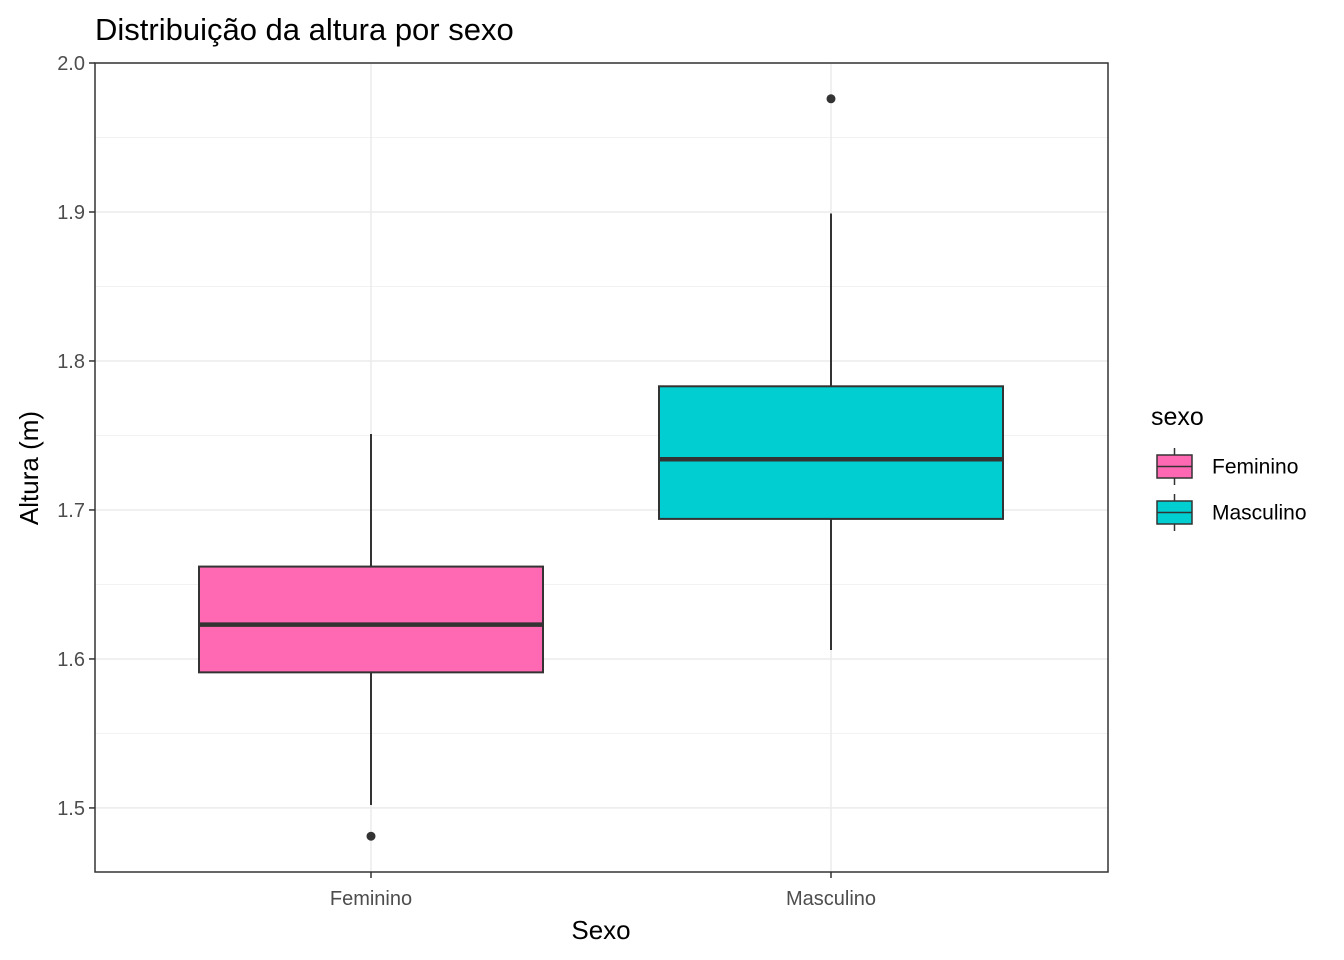 The width and height of the screenshot is (1344, 960). I want to click on legend-label: Masculino, so click(1259, 513).